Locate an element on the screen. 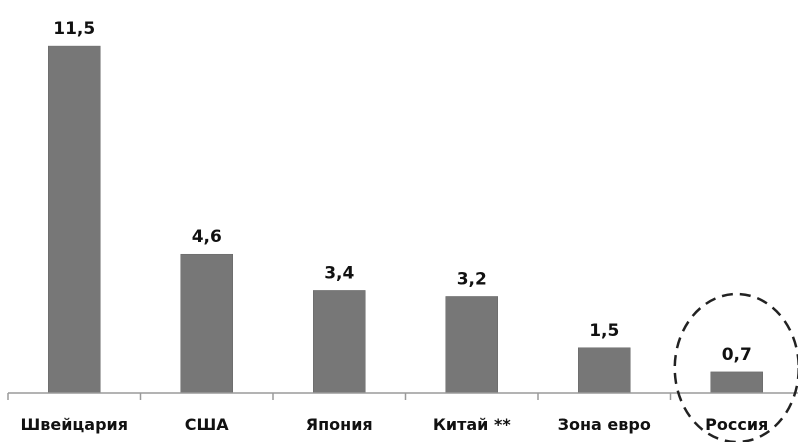 Image resolution: width=798 pixels, height=442 pixels. category-label: США is located at coordinates (207, 424).